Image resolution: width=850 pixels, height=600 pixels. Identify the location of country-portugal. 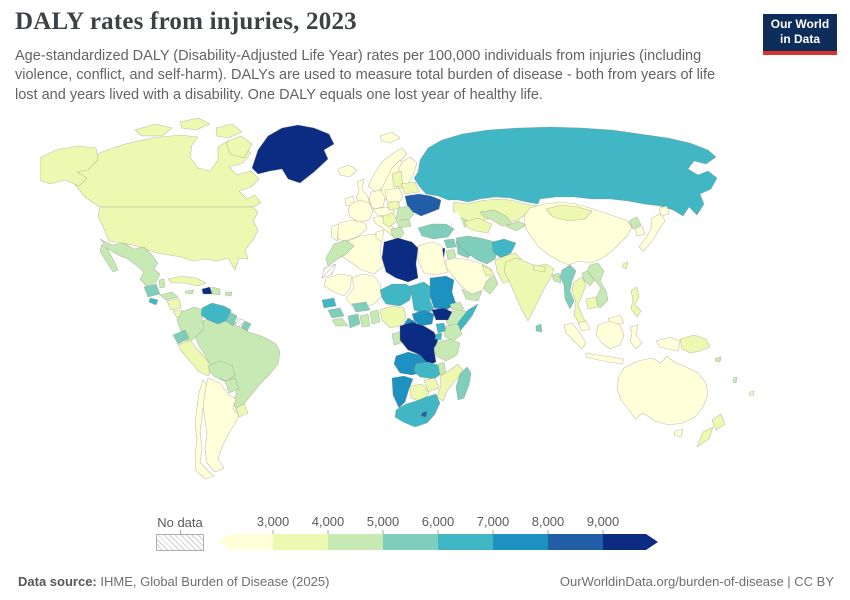
(335, 232).